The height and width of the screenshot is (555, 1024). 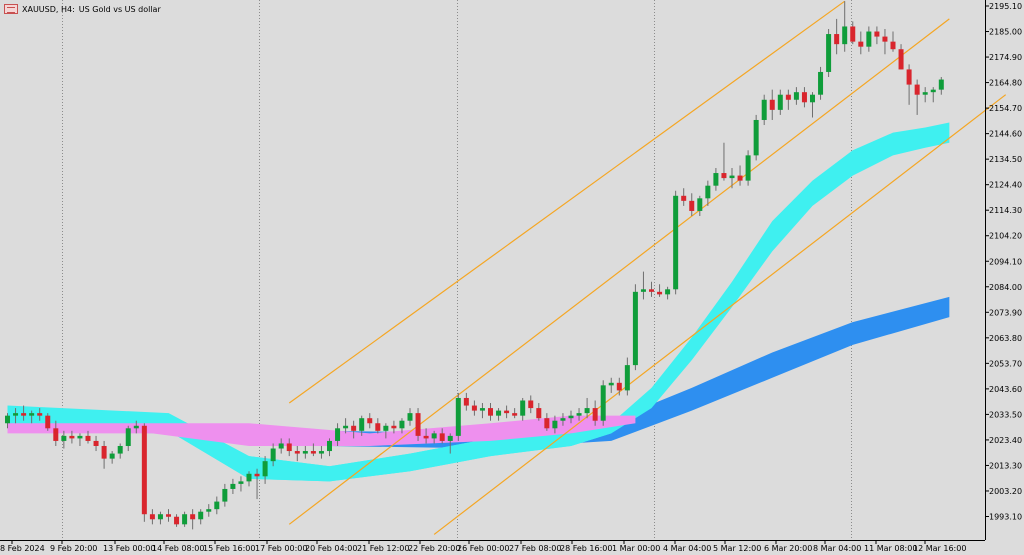 What do you see at coordinates (1005, 414) in the screenshot?
I see `price-tick-label: 2033.50` at bounding box center [1005, 414].